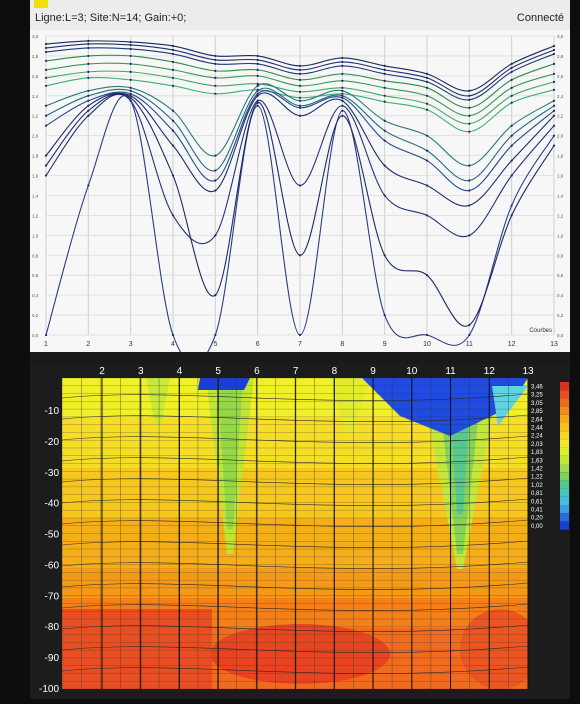  I want to click on y-tick-label: -60, so click(52, 565).